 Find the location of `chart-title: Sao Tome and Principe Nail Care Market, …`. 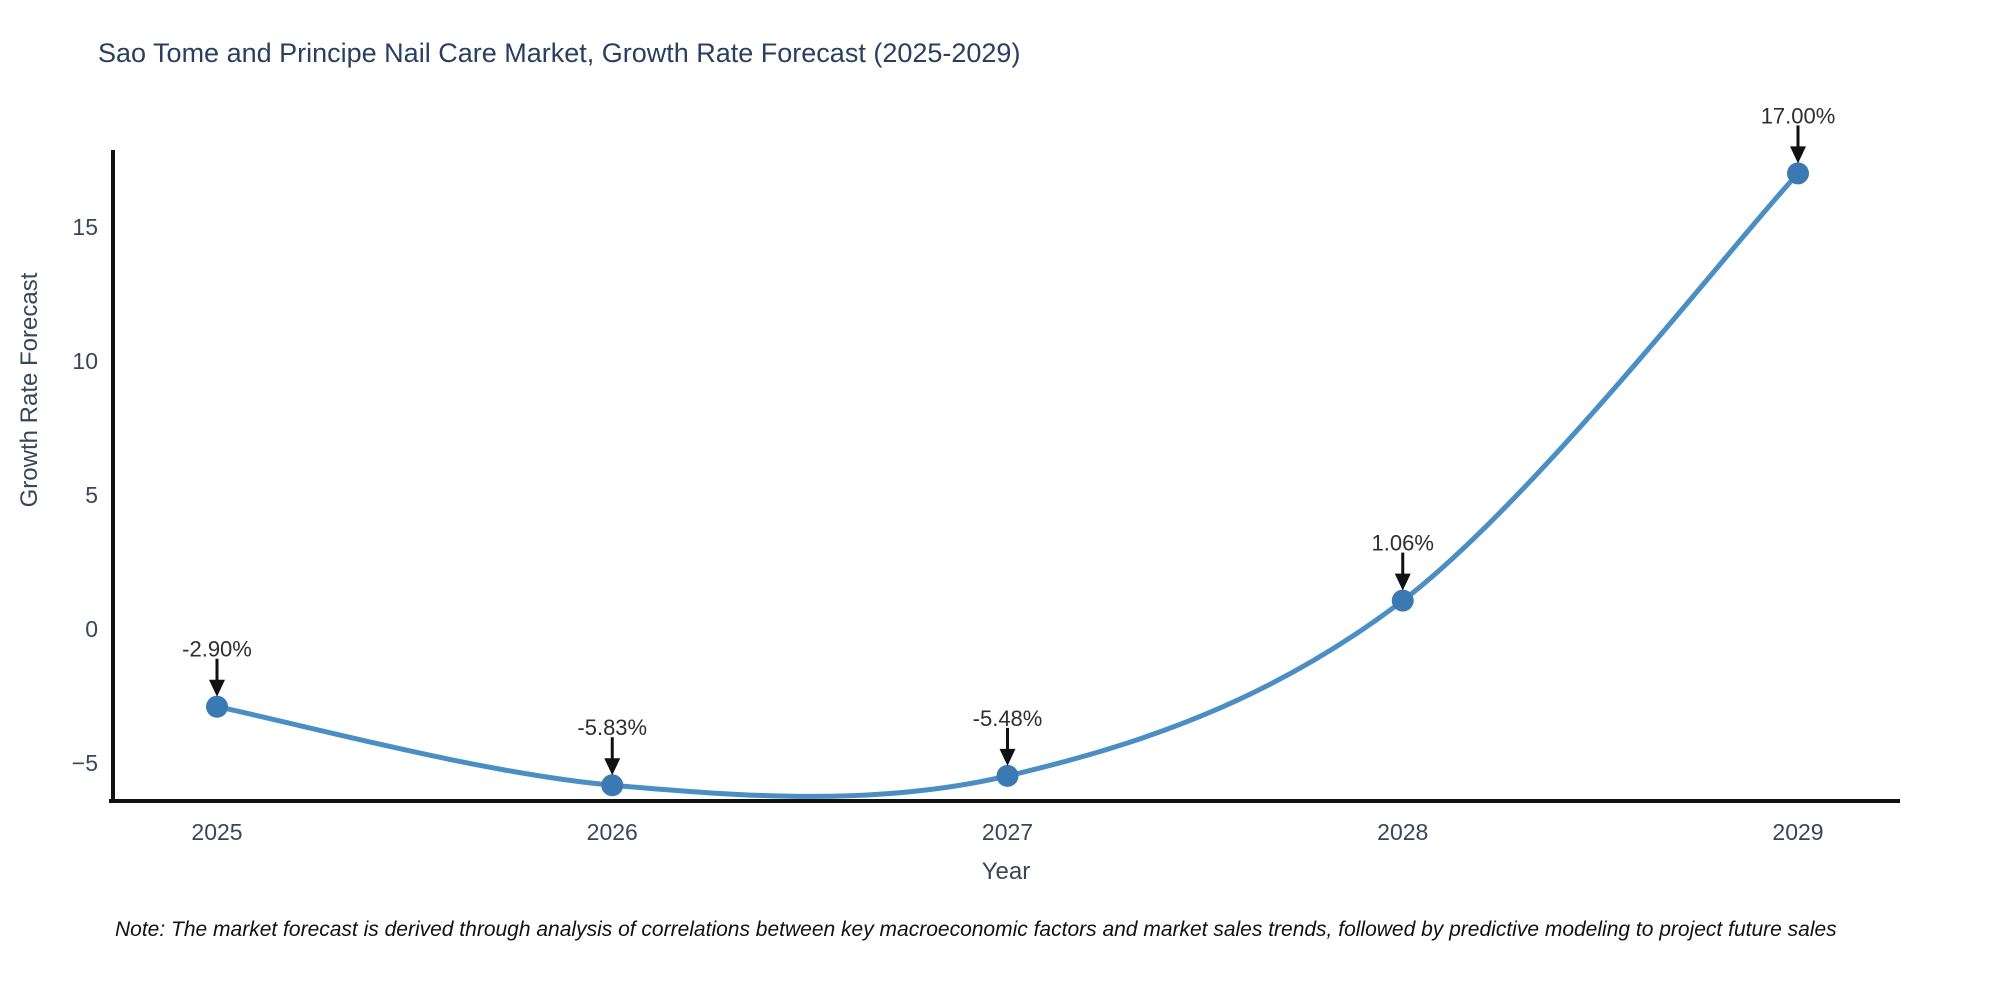

chart-title: Sao Tome and Principe Nail Care Market, … is located at coordinates (559, 53).